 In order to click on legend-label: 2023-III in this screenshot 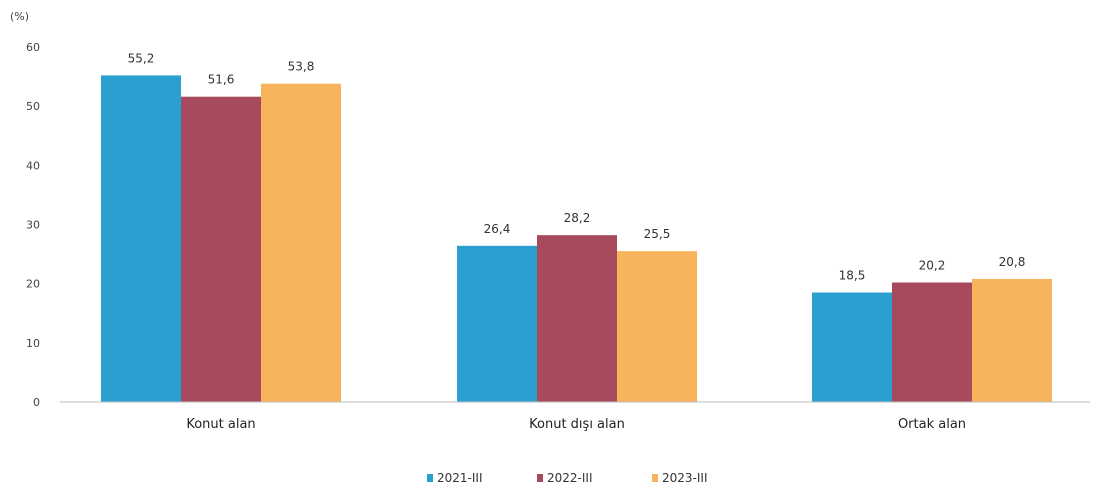, I will do `click(685, 478)`.